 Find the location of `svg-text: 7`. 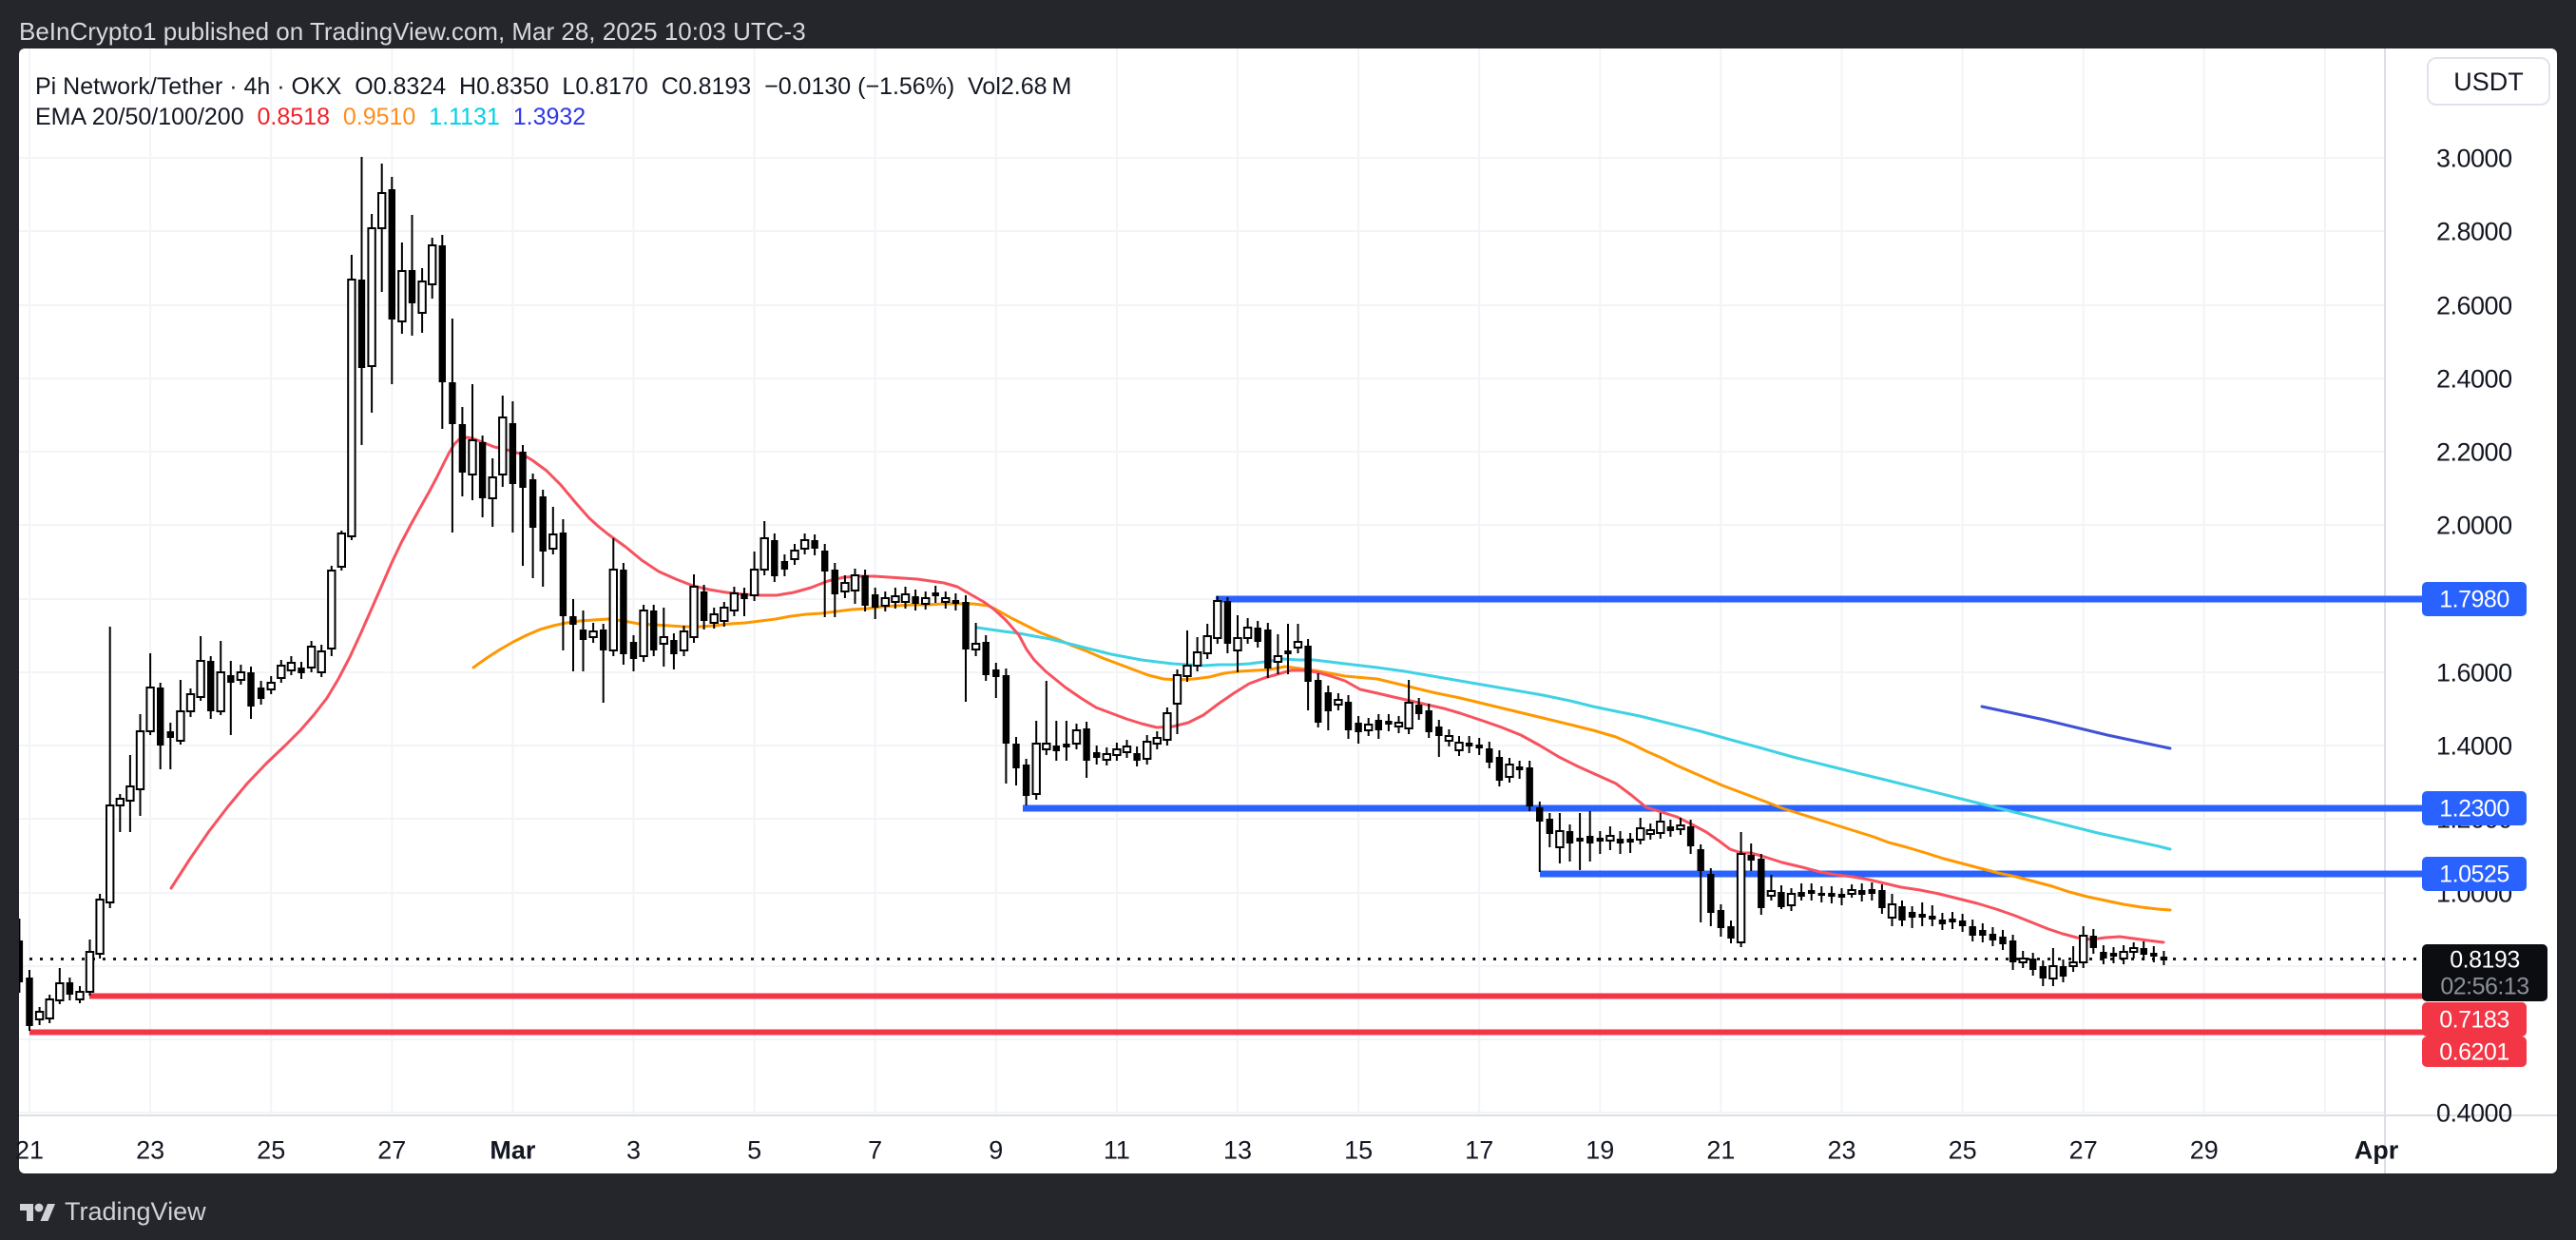

svg-text: 7 is located at coordinates (875, 1150).